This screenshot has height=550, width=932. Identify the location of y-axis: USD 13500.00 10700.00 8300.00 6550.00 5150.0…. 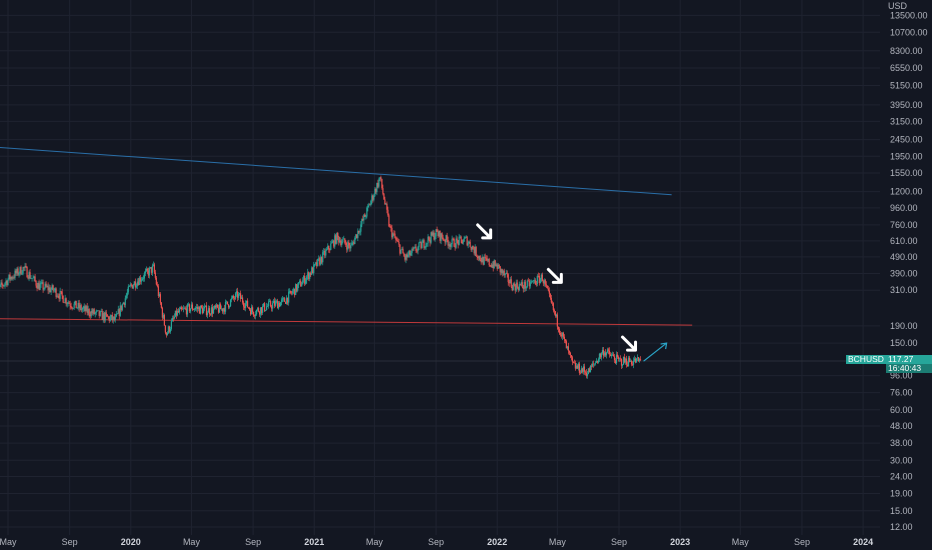
(908, 266).